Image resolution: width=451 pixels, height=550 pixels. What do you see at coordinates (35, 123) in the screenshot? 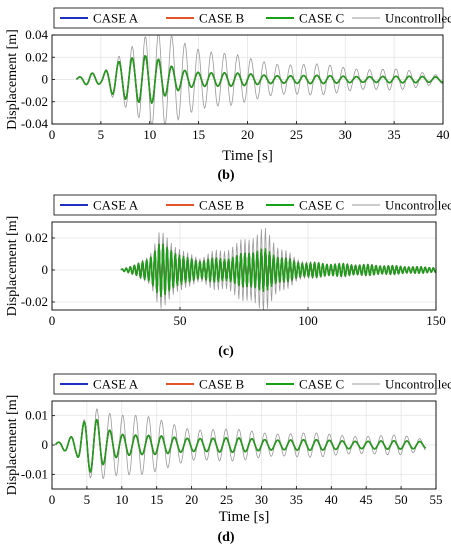
I see `y-tick-label: -0.04` at bounding box center [35, 123].